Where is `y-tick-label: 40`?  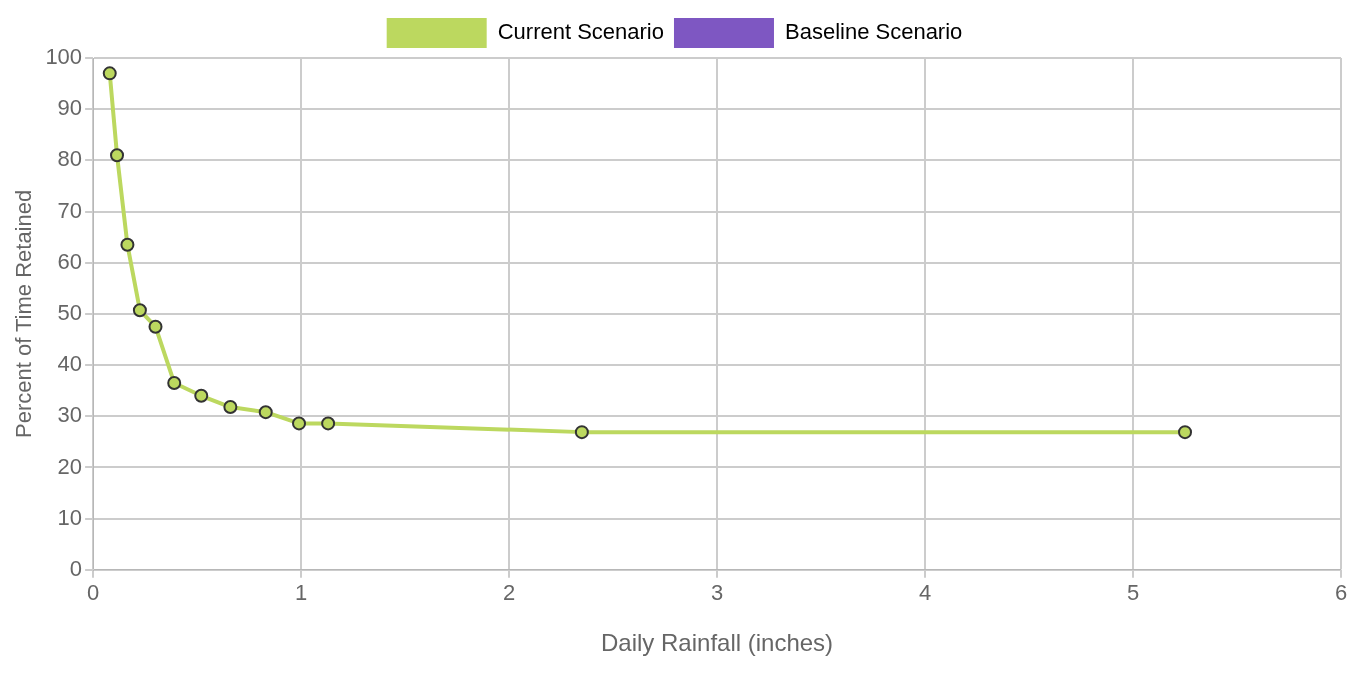
y-tick-label: 40 is located at coordinates (70, 364).